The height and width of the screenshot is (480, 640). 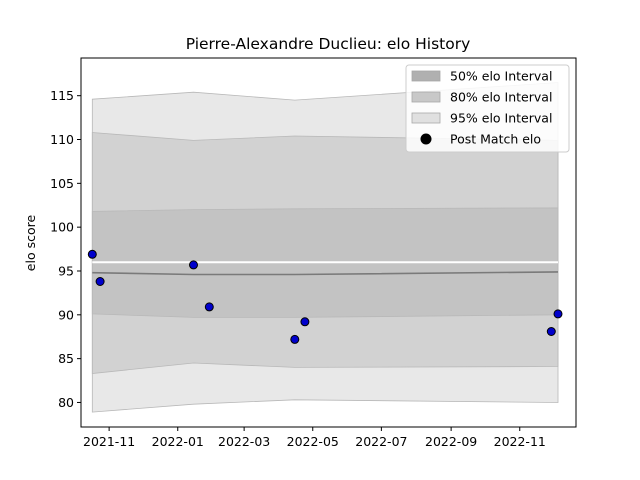 I want to click on legend-box, so click(x=487, y=108).